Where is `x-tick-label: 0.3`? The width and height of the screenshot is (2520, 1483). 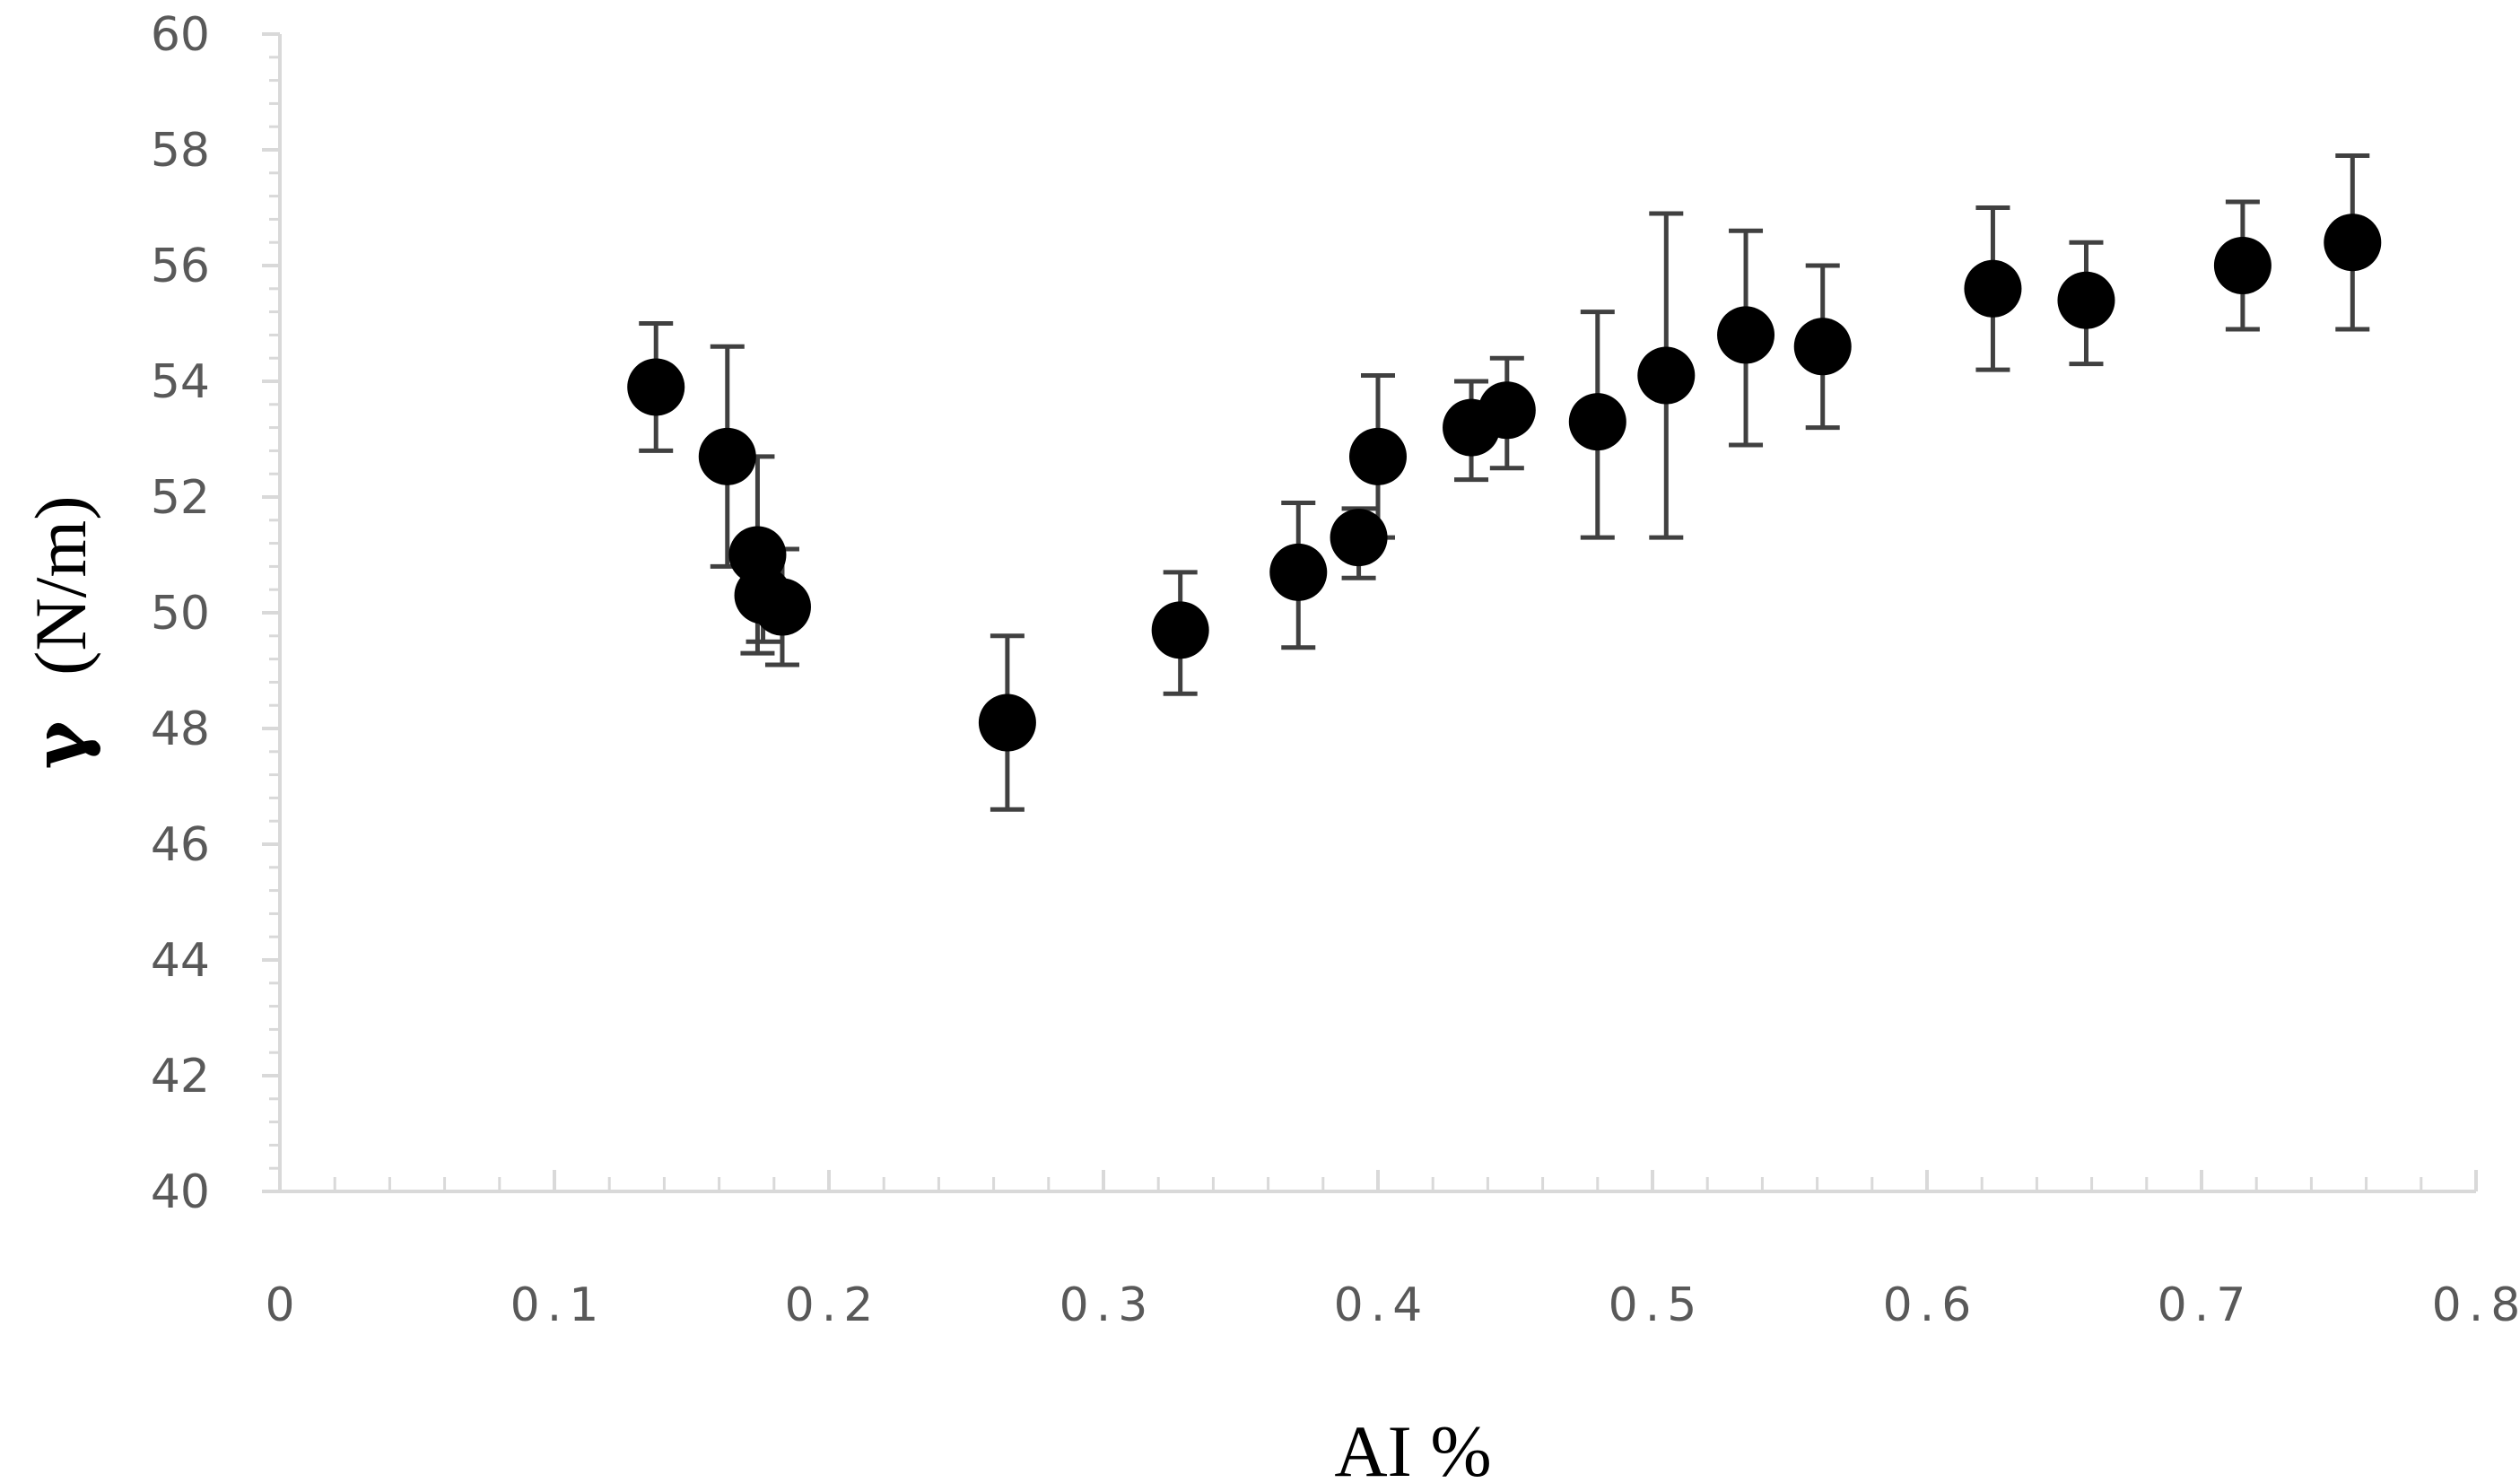
x-tick-label: 0.3 is located at coordinates (1107, 1305).